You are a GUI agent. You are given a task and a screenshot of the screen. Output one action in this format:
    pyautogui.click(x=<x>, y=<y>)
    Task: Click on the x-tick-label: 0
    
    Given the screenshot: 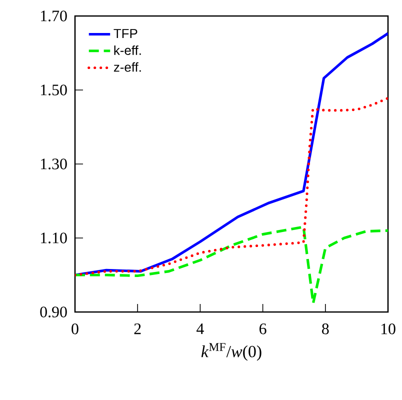 What is the action you would take?
    pyautogui.click(x=75, y=329)
    